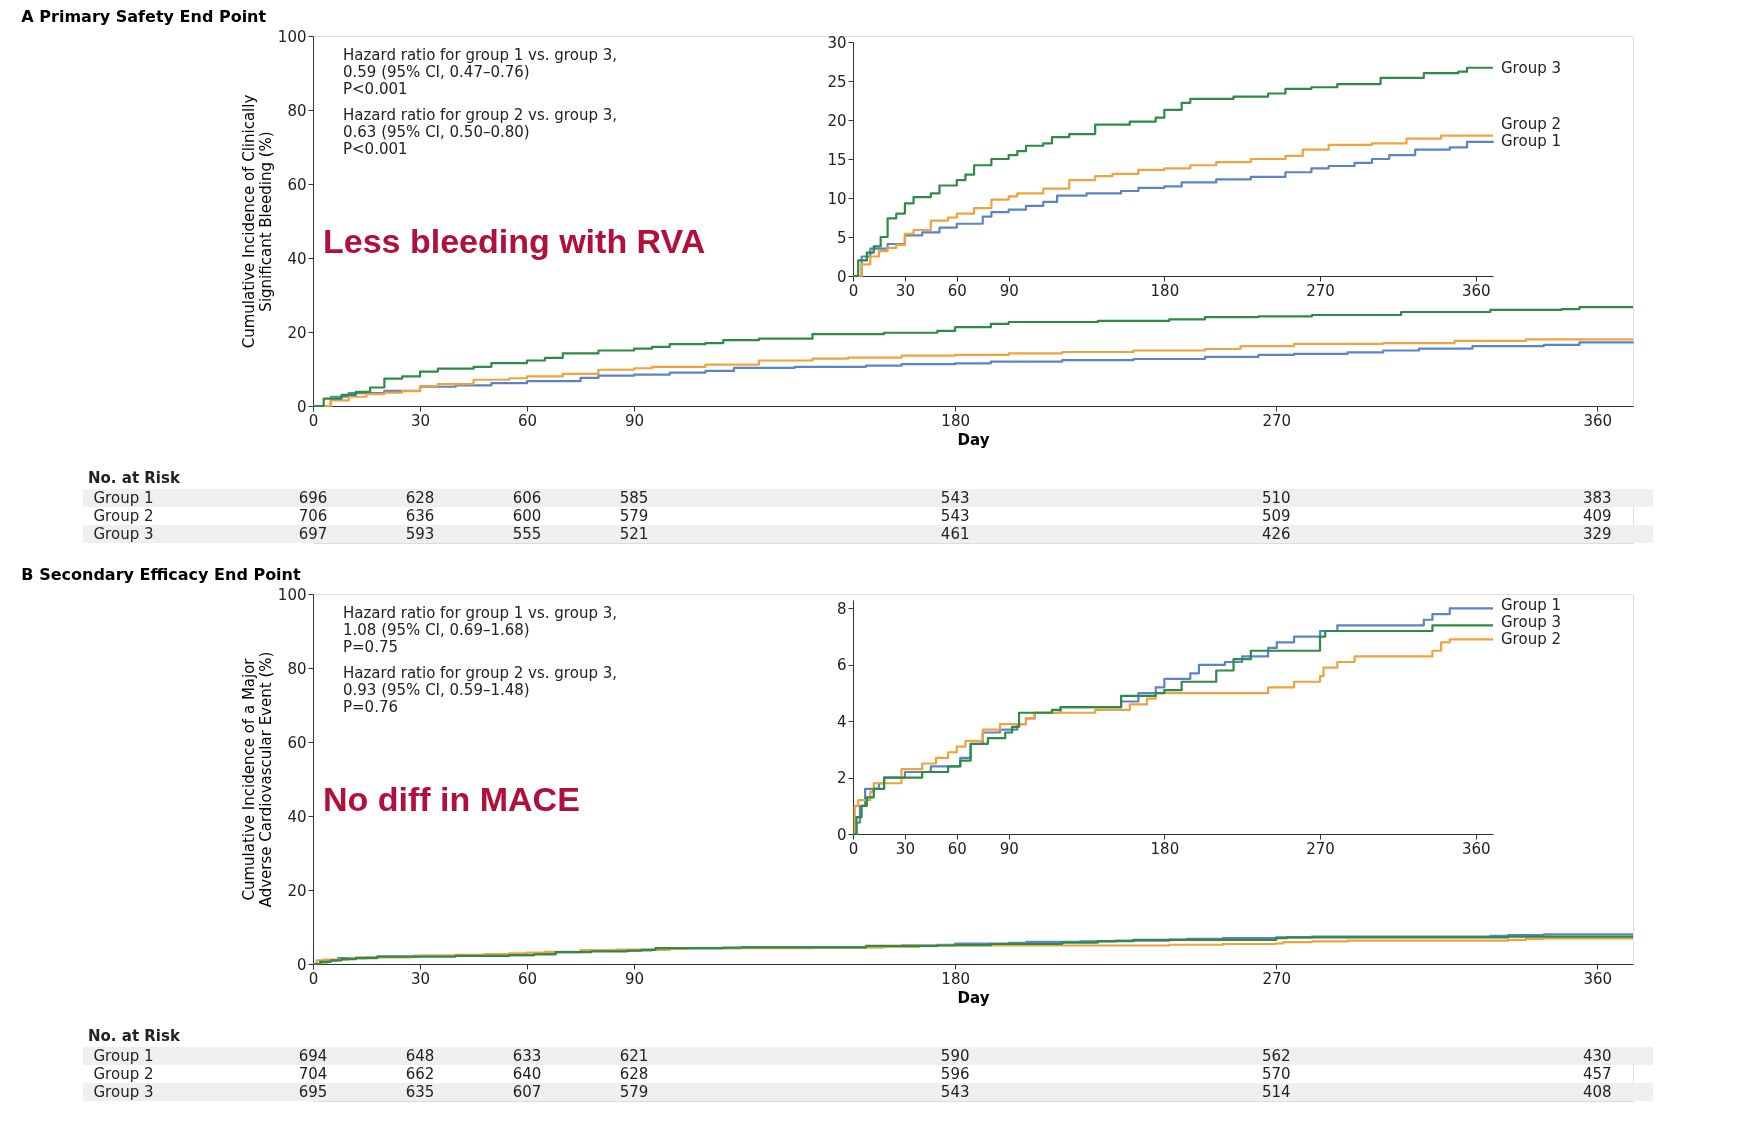 The image size is (1760, 1148). What do you see at coordinates (480, 690) in the screenshot?
I see `annotation: Hazard ratio for group 2 vs. group 3, 0.93 (95% CI, 0.59–1.48) P=0.76` at bounding box center [480, 690].